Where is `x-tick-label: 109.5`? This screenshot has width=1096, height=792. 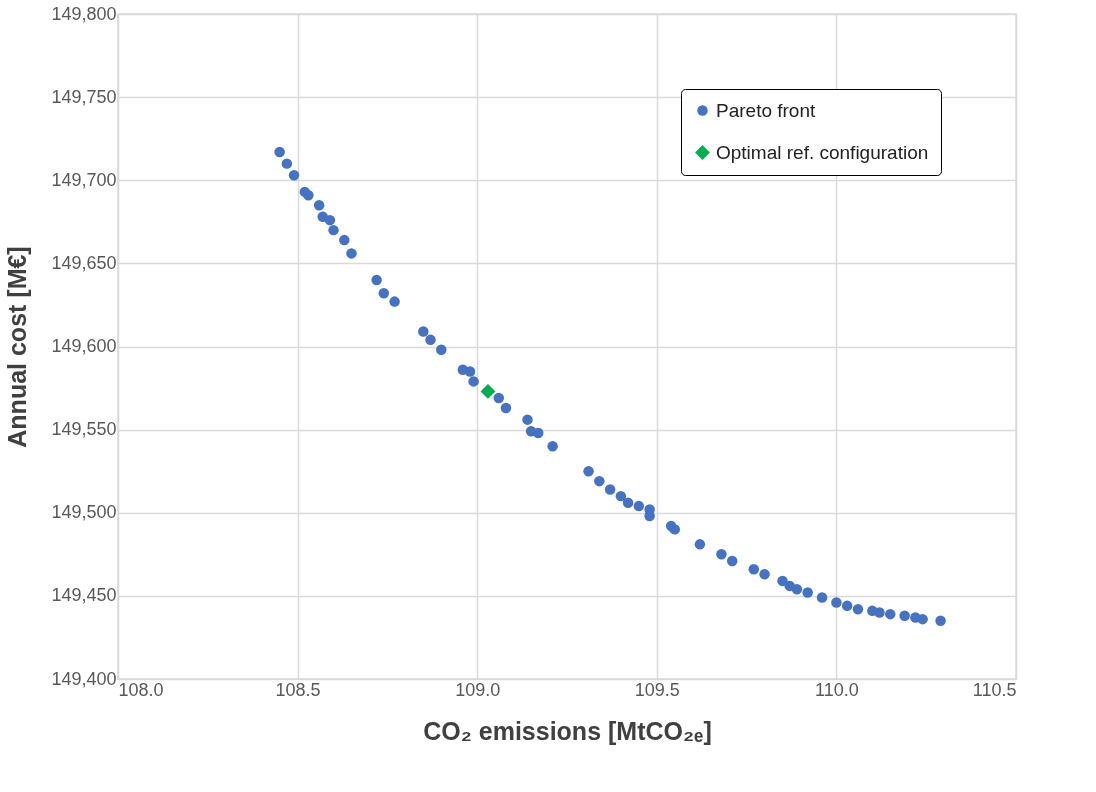 x-tick-label: 109.5 is located at coordinates (657, 689).